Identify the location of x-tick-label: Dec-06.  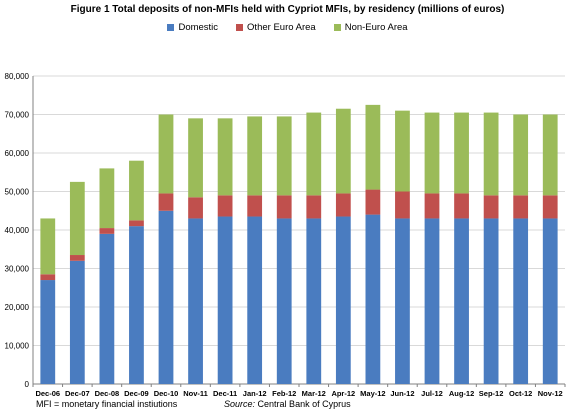
(47, 393).